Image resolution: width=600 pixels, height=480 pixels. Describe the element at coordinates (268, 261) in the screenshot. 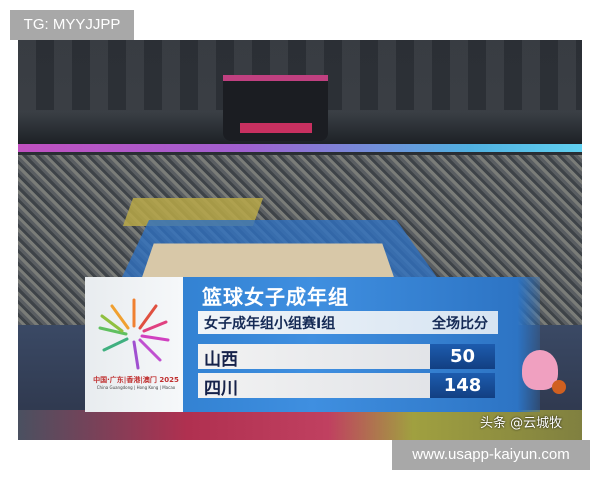

I see `basketball-court` at that location.